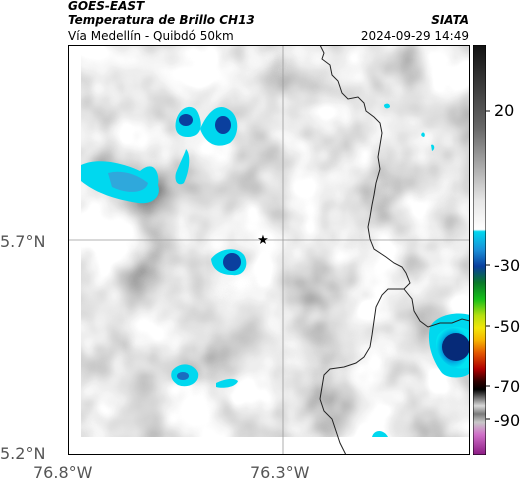  What do you see at coordinates (263, 240) in the screenshot?
I see `location-star-icon: ★` at bounding box center [263, 240].